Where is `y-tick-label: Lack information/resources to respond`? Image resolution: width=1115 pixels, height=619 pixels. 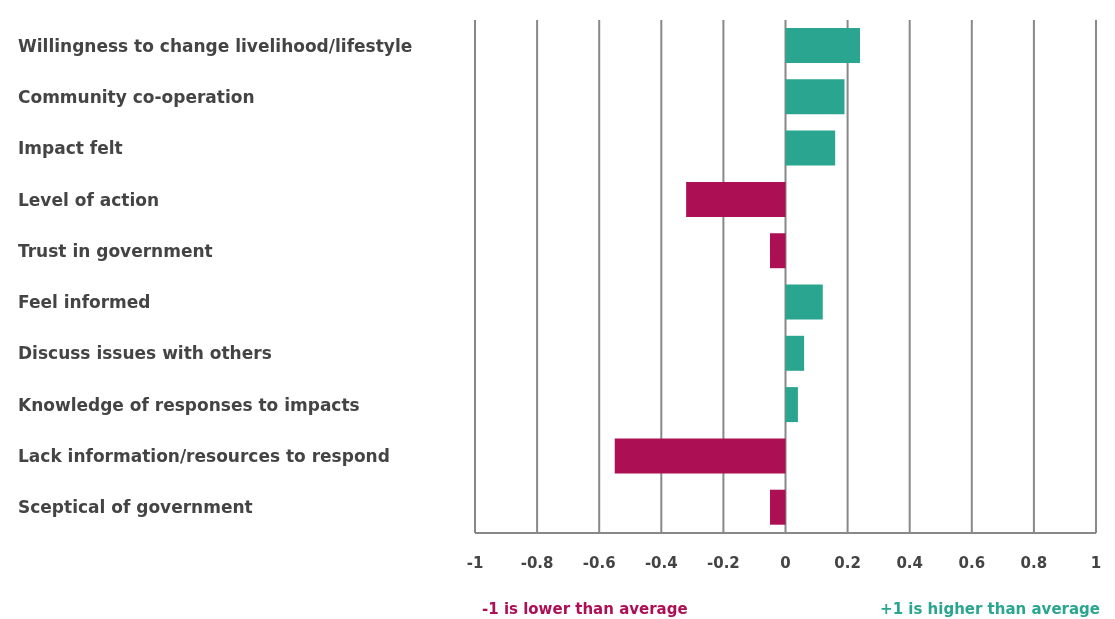 y-tick-label: Lack information/resources to respond is located at coordinates (204, 456).